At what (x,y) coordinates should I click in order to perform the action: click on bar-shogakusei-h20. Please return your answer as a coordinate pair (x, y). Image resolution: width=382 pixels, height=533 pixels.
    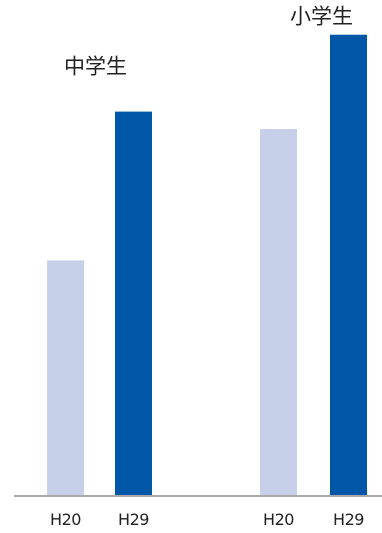
    Looking at the image, I should click on (278, 312).